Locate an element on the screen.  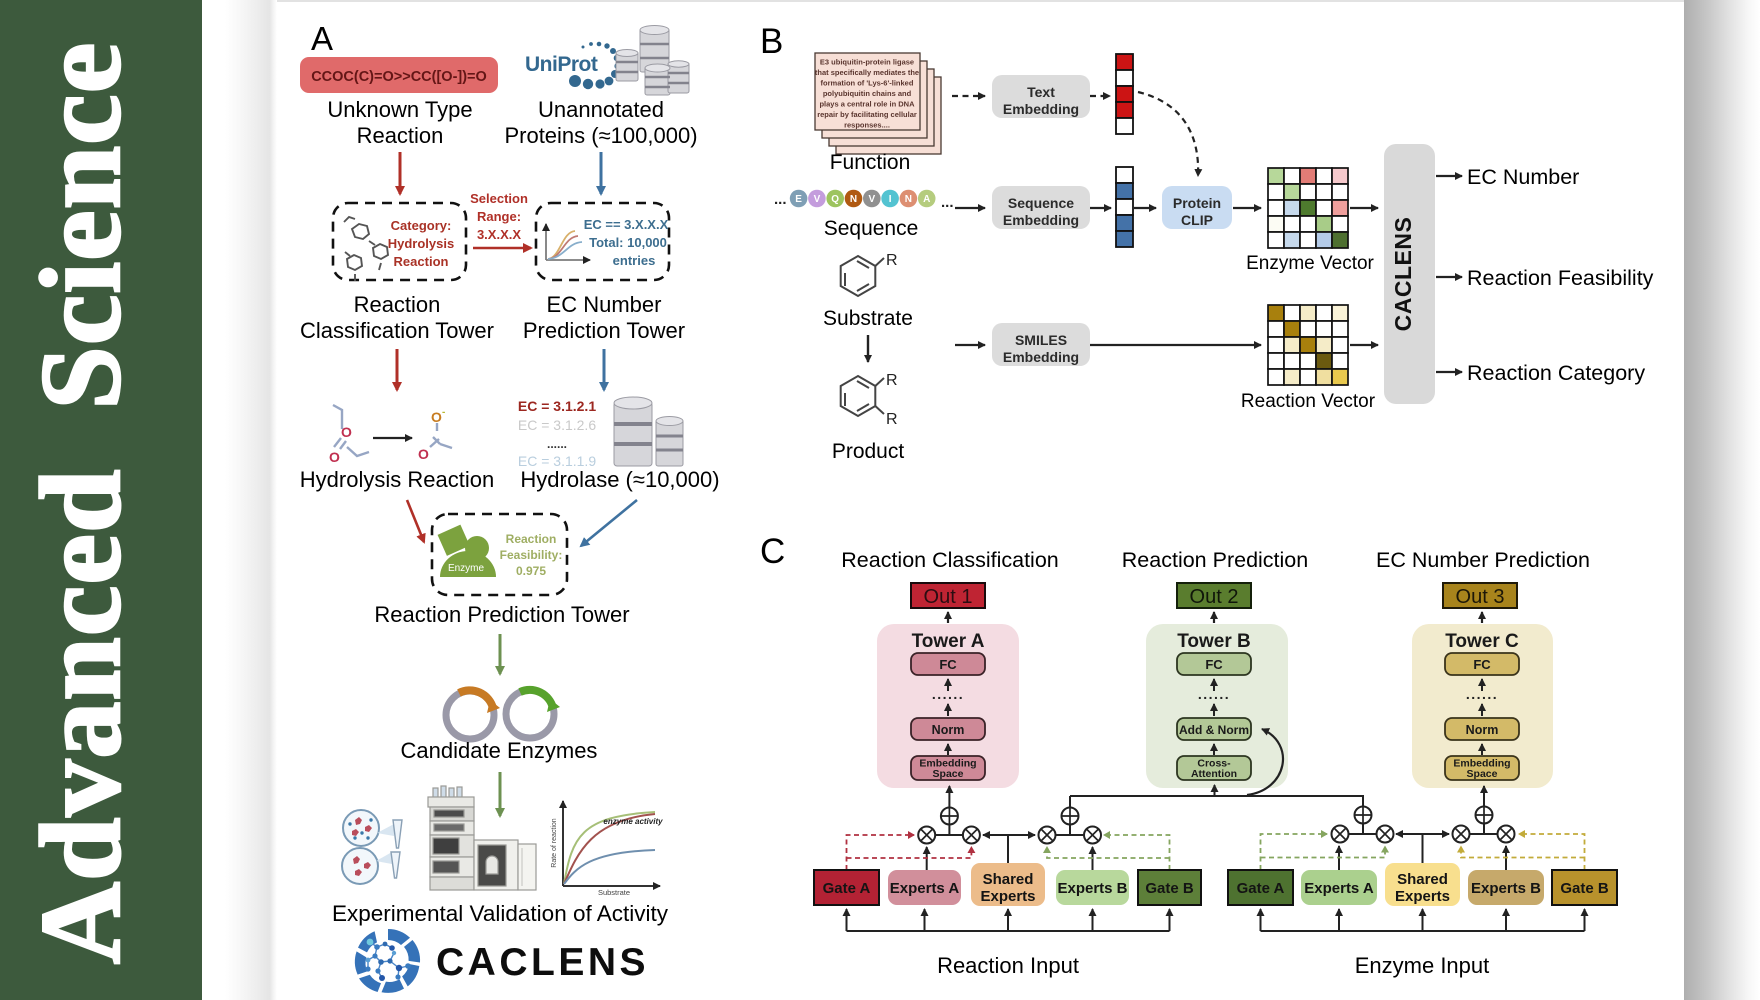
svg-text: Enzyme is located at coordinates (466, 568).